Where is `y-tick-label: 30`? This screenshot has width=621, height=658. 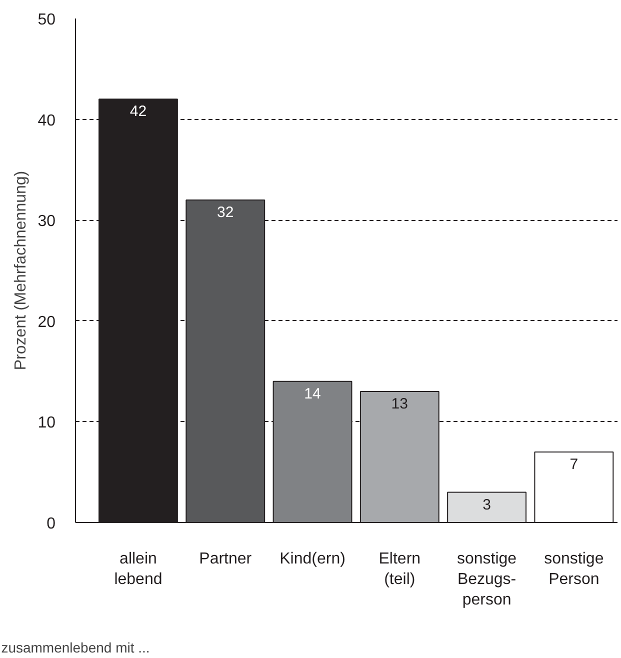
y-tick-label: 30 is located at coordinates (47, 221).